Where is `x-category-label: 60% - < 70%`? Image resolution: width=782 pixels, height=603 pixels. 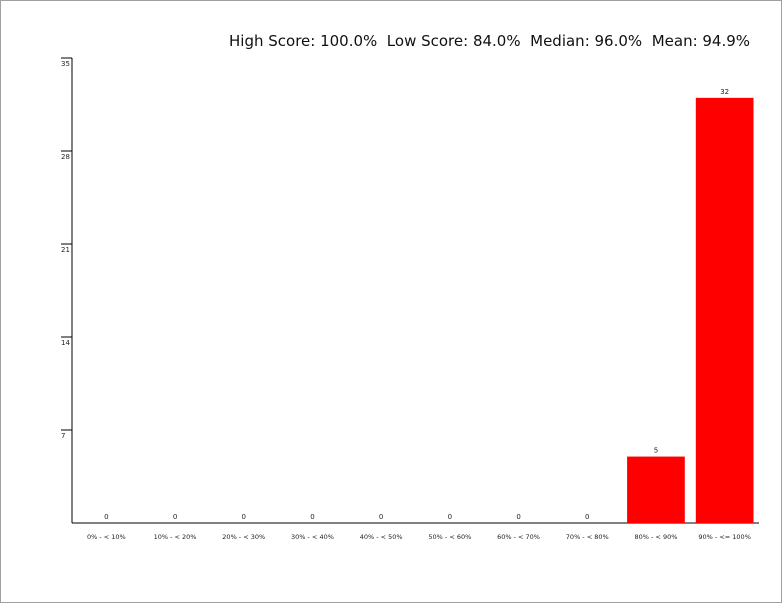 x-category-label: 60% - < 70% is located at coordinates (518, 537).